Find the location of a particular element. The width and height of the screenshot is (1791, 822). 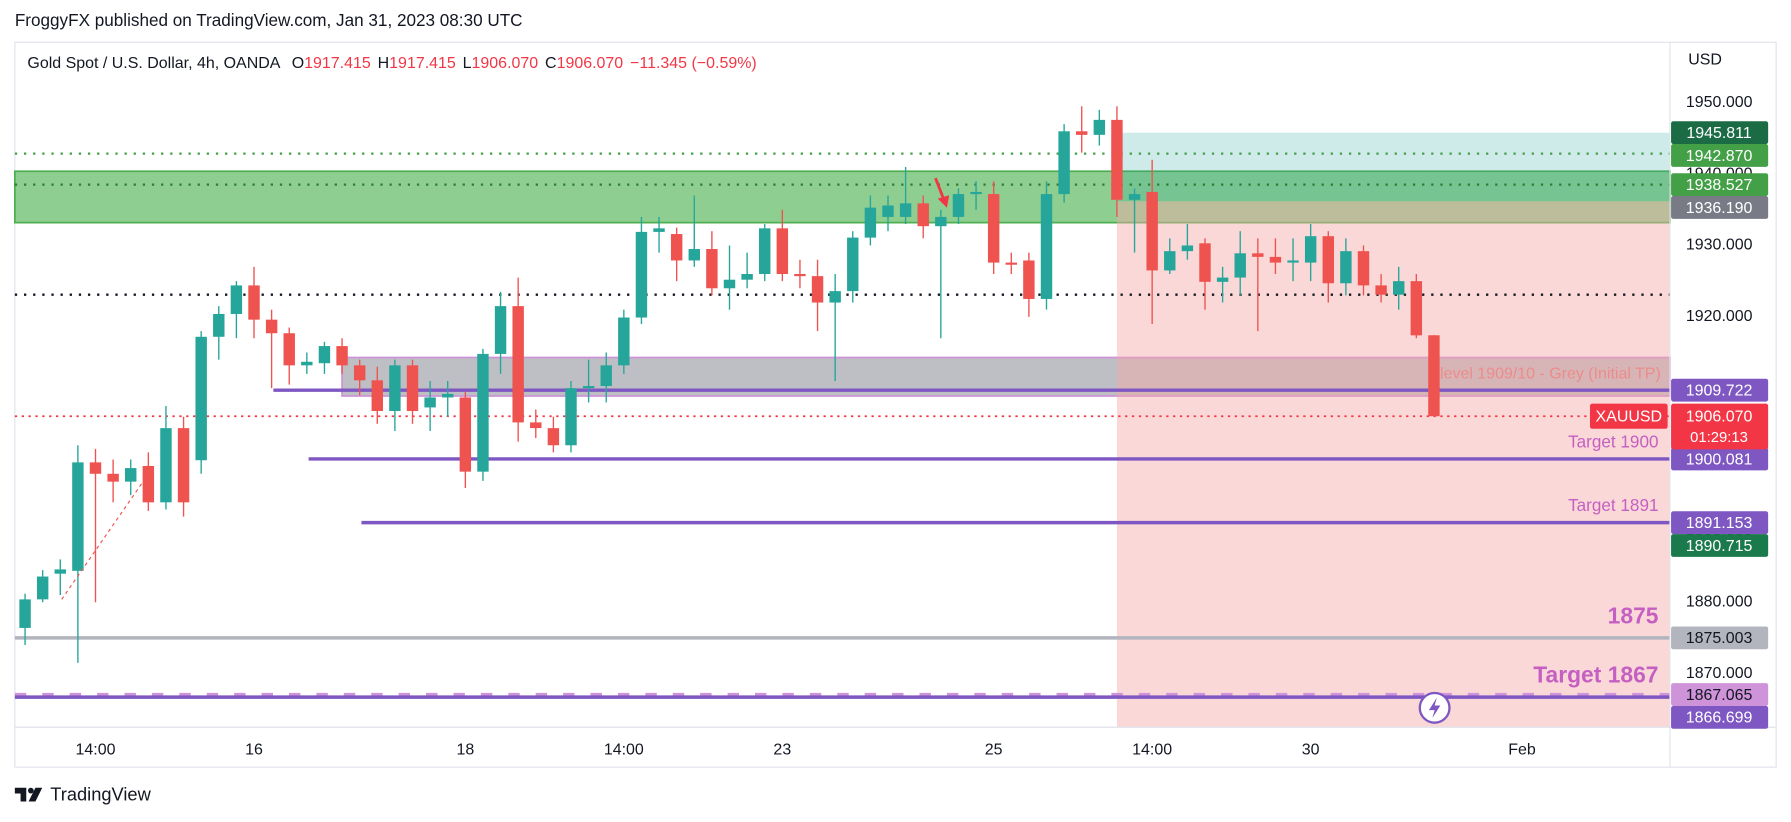

x-tick-label: 16 is located at coordinates (254, 749).